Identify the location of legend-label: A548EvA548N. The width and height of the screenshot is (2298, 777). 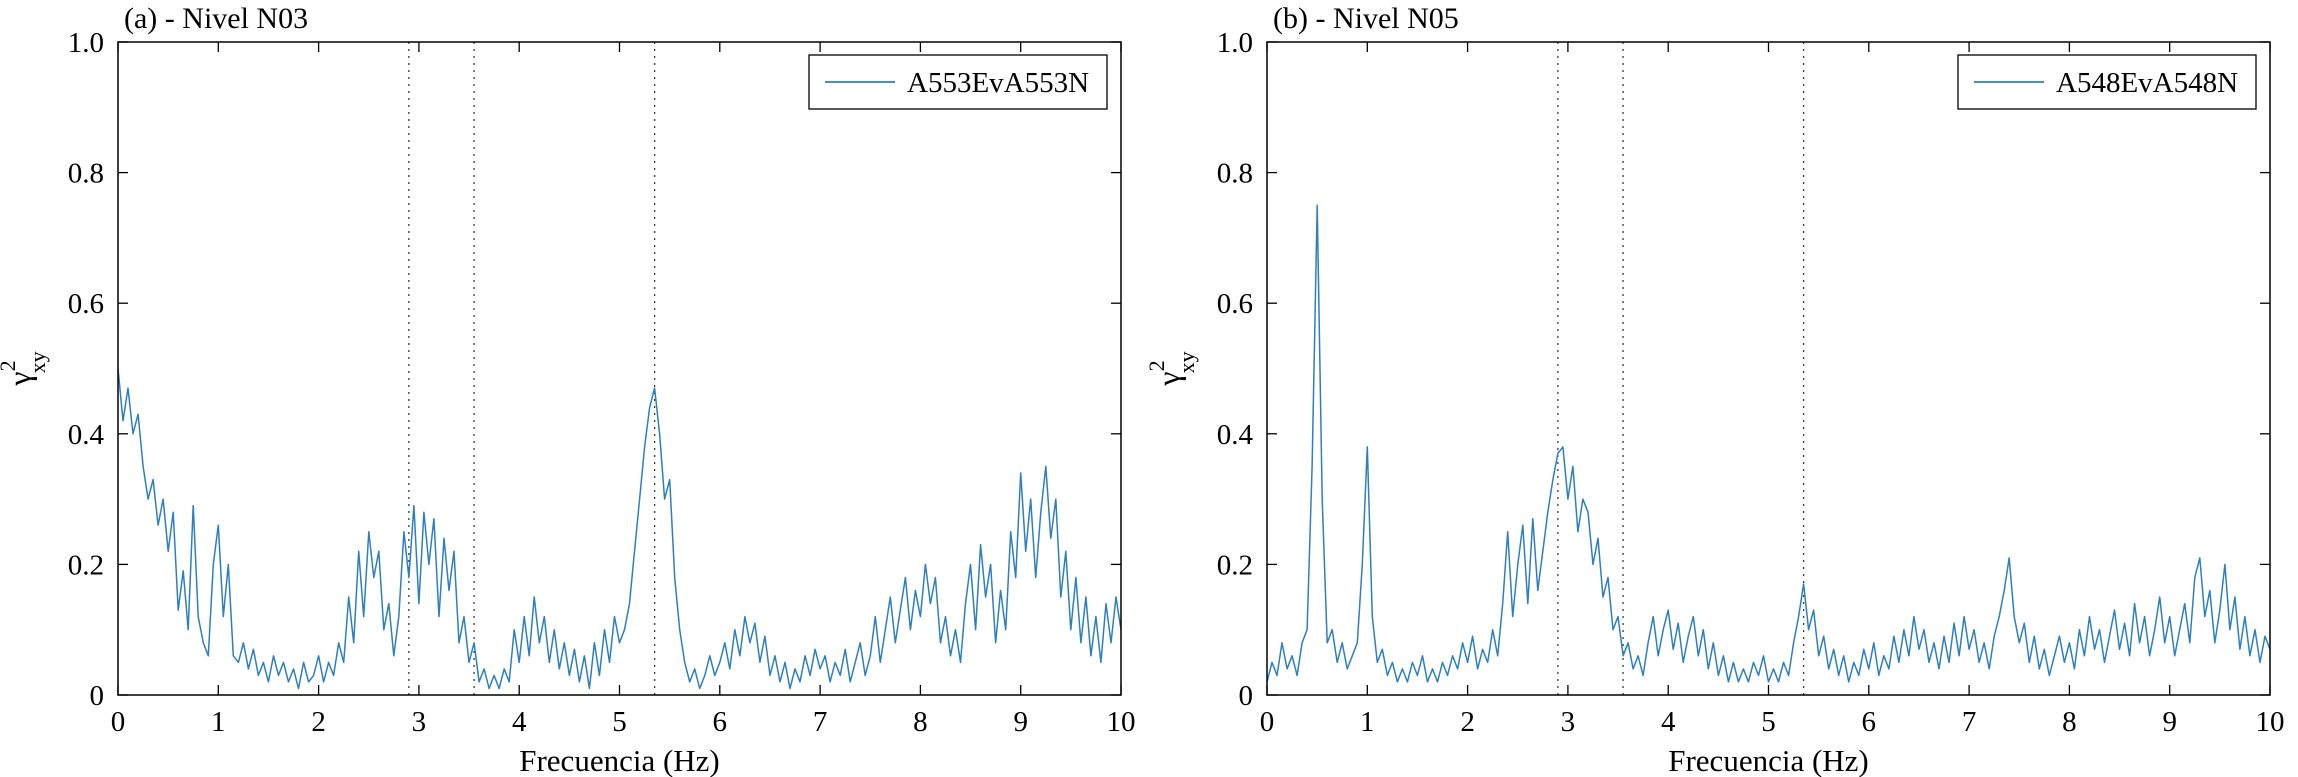
(2147, 83).